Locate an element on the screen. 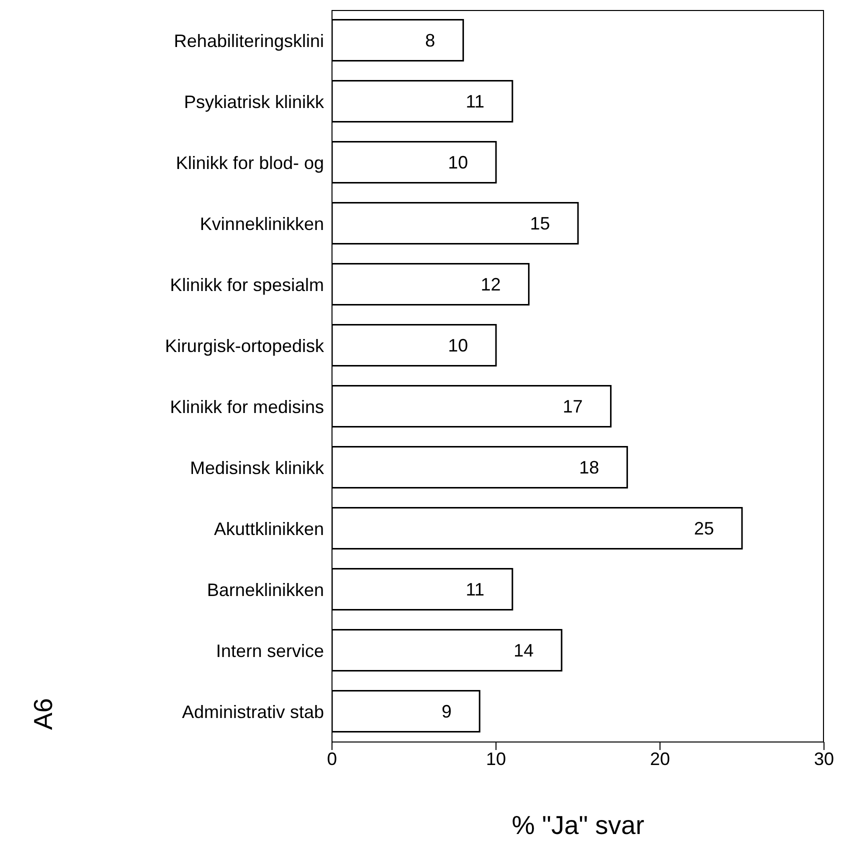  y-tick-label: Kvinneklinikken is located at coordinates (262, 224).